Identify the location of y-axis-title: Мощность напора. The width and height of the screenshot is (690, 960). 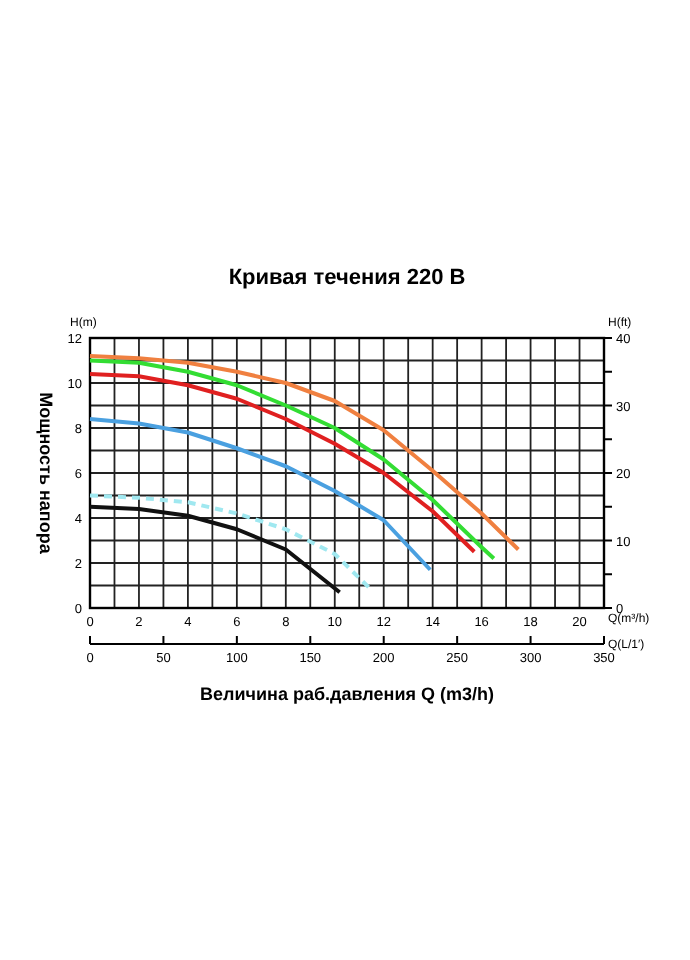
(46, 474).